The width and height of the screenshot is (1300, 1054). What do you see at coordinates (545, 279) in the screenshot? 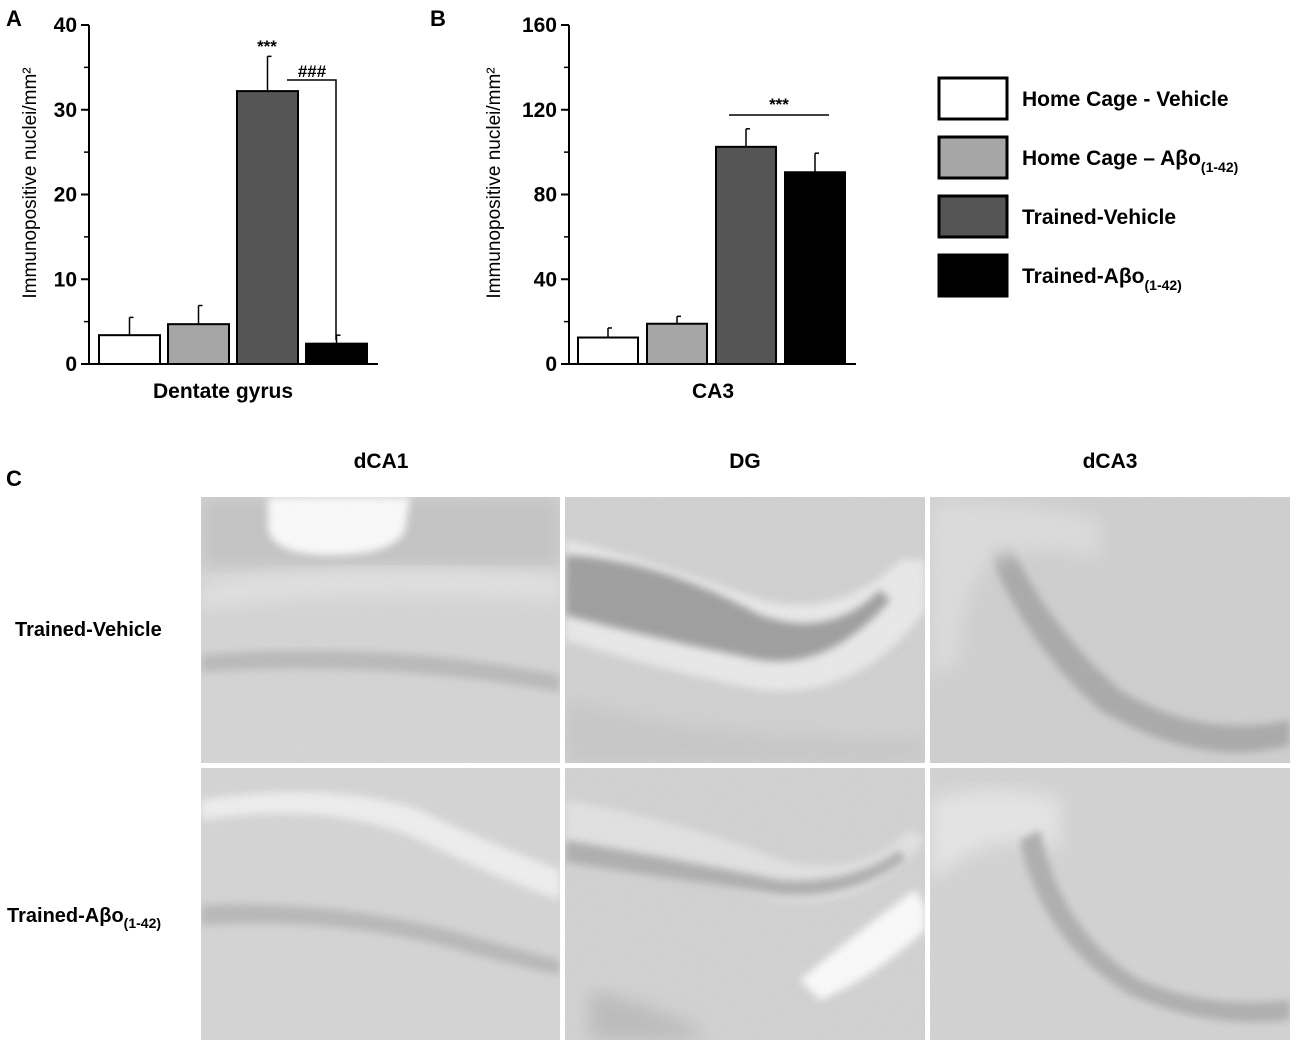
I see `chart-b-tick-label: 40` at bounding box center [545, 279].